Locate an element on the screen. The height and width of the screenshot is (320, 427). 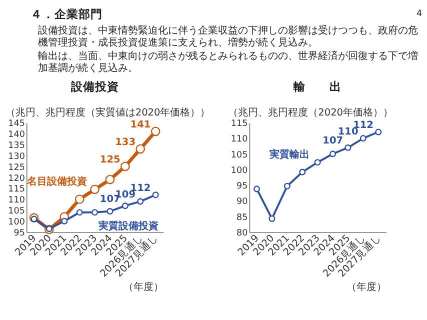
data-label: 107 is located at coordinates (333, 141).